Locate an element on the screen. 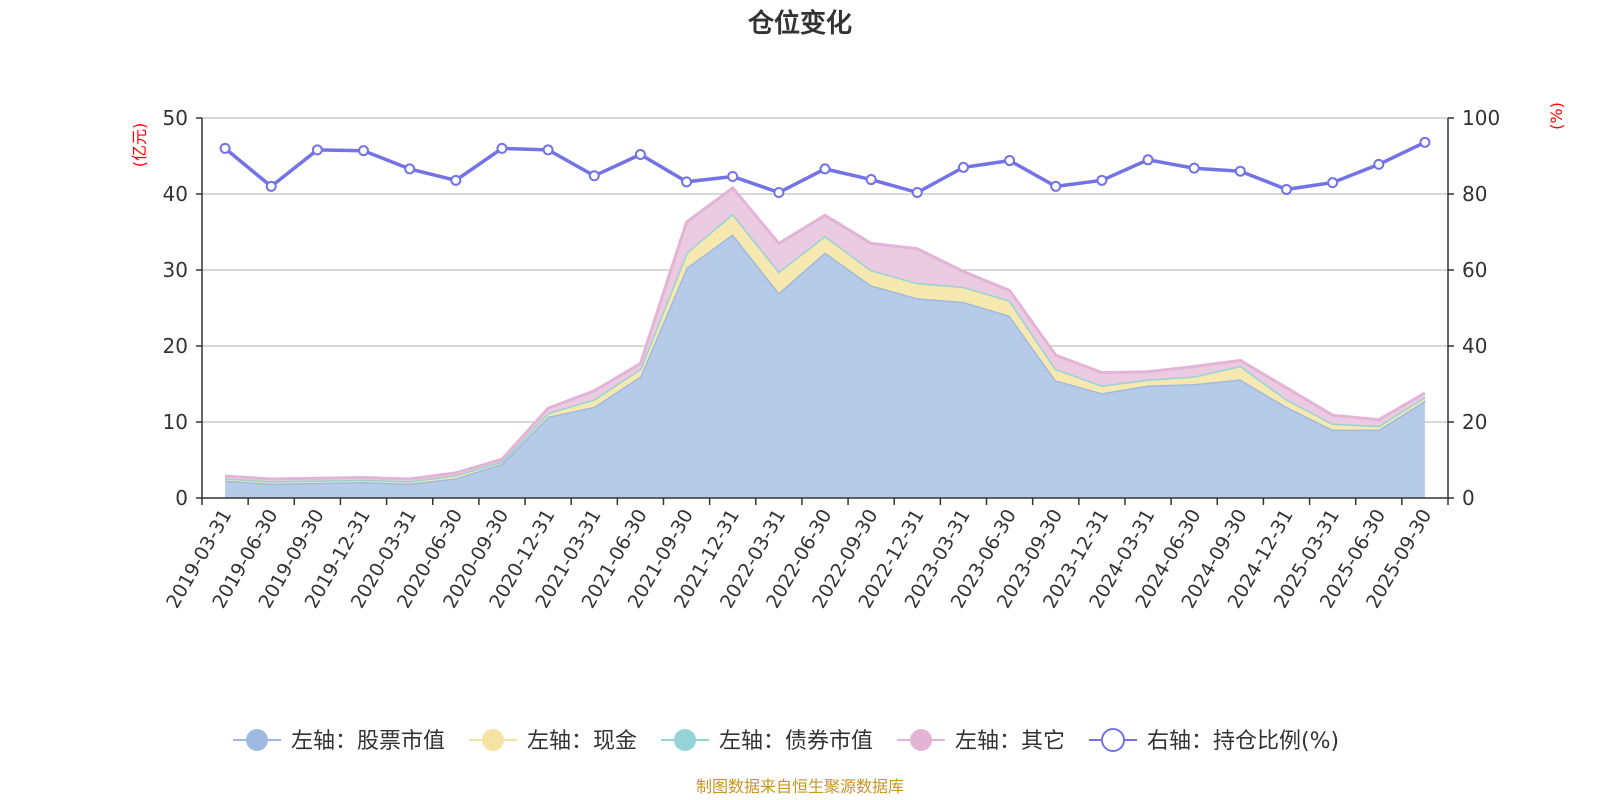 The height and width of the screenshot is (800, 1600). left-tick-label: 10 is located at coordinates (175, 422).